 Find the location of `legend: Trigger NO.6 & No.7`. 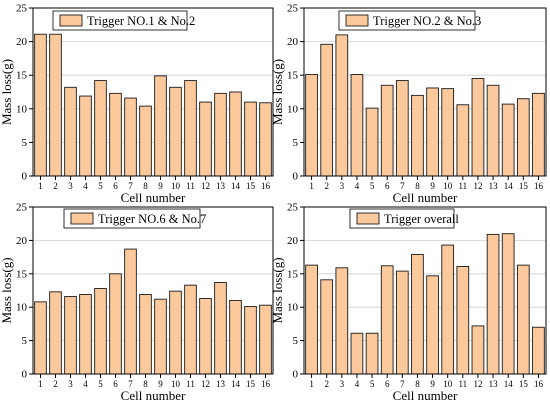

legend: Trigger NO.6 & No.7 is located at coordinates (134, 218).